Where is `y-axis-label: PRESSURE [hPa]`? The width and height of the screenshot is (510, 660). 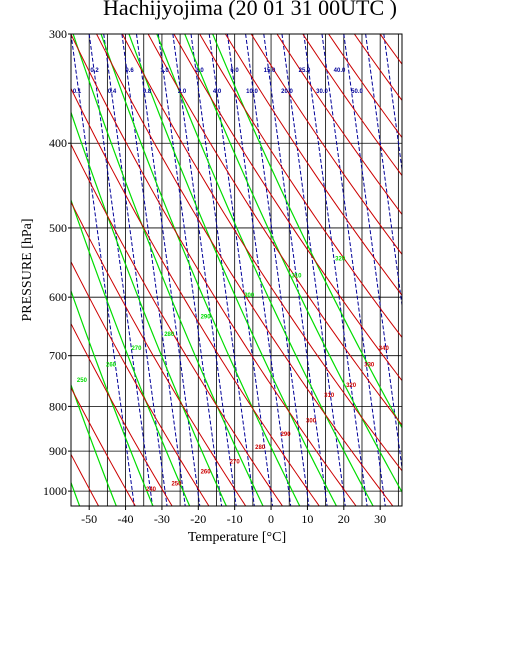
y-axis-label: PRESSURE [hPa] is located at coordinates (27, 269).